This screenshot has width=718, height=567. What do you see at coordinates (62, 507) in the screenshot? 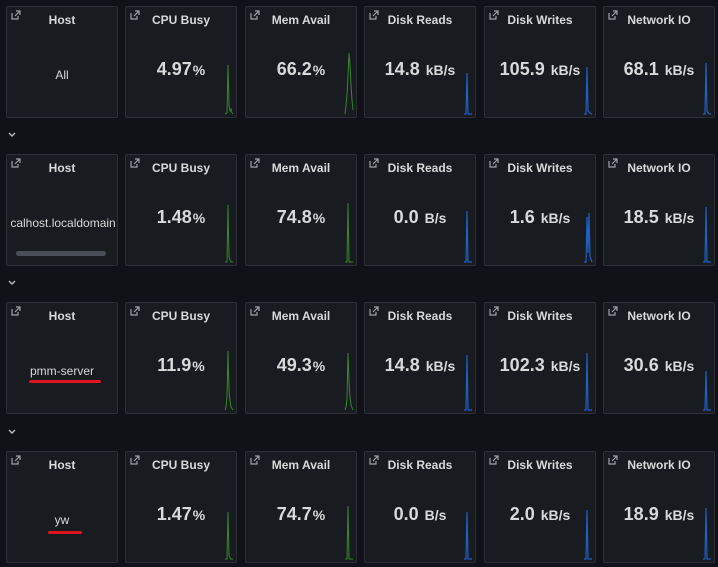
I see `panel-host-row4: Host yw` at bounding box center [62, 507].